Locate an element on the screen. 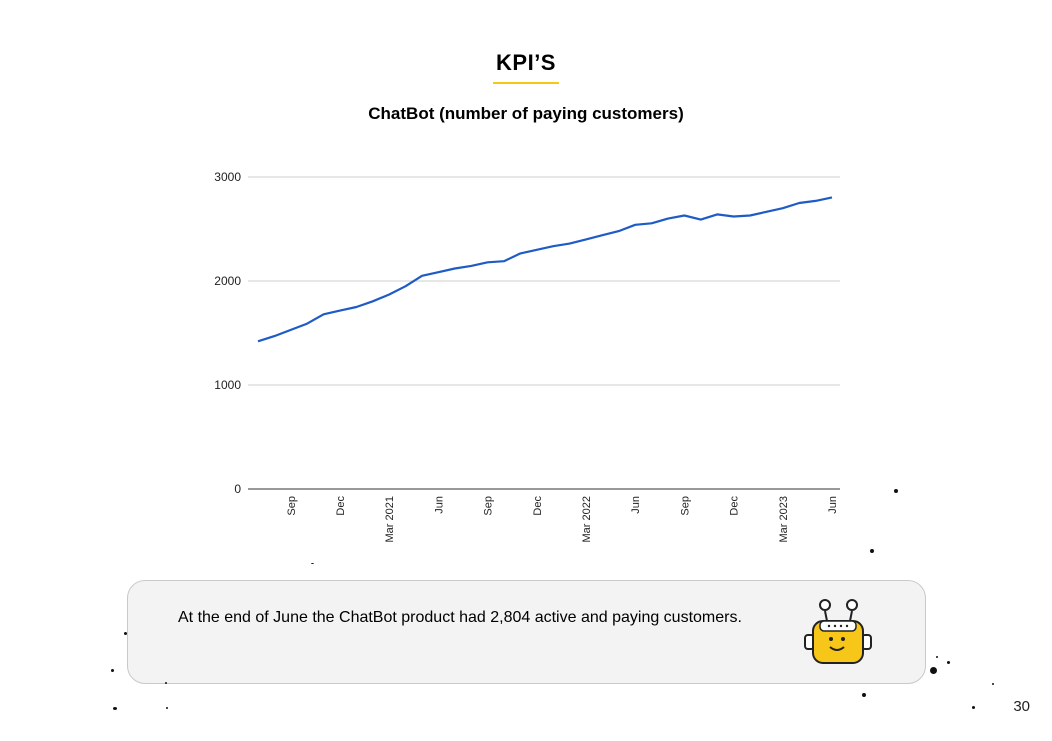  y-tick-label: 0 is located at coordinates (237, 489).